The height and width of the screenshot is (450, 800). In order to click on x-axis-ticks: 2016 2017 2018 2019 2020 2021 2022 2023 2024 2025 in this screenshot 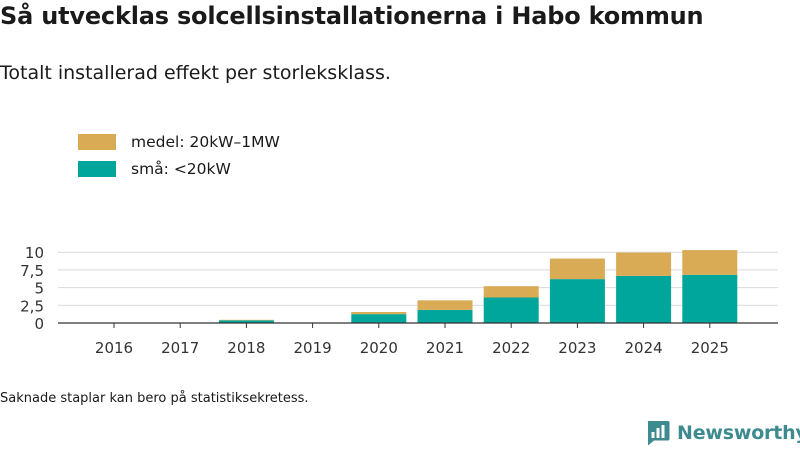, I will do `click(412, 340)`.